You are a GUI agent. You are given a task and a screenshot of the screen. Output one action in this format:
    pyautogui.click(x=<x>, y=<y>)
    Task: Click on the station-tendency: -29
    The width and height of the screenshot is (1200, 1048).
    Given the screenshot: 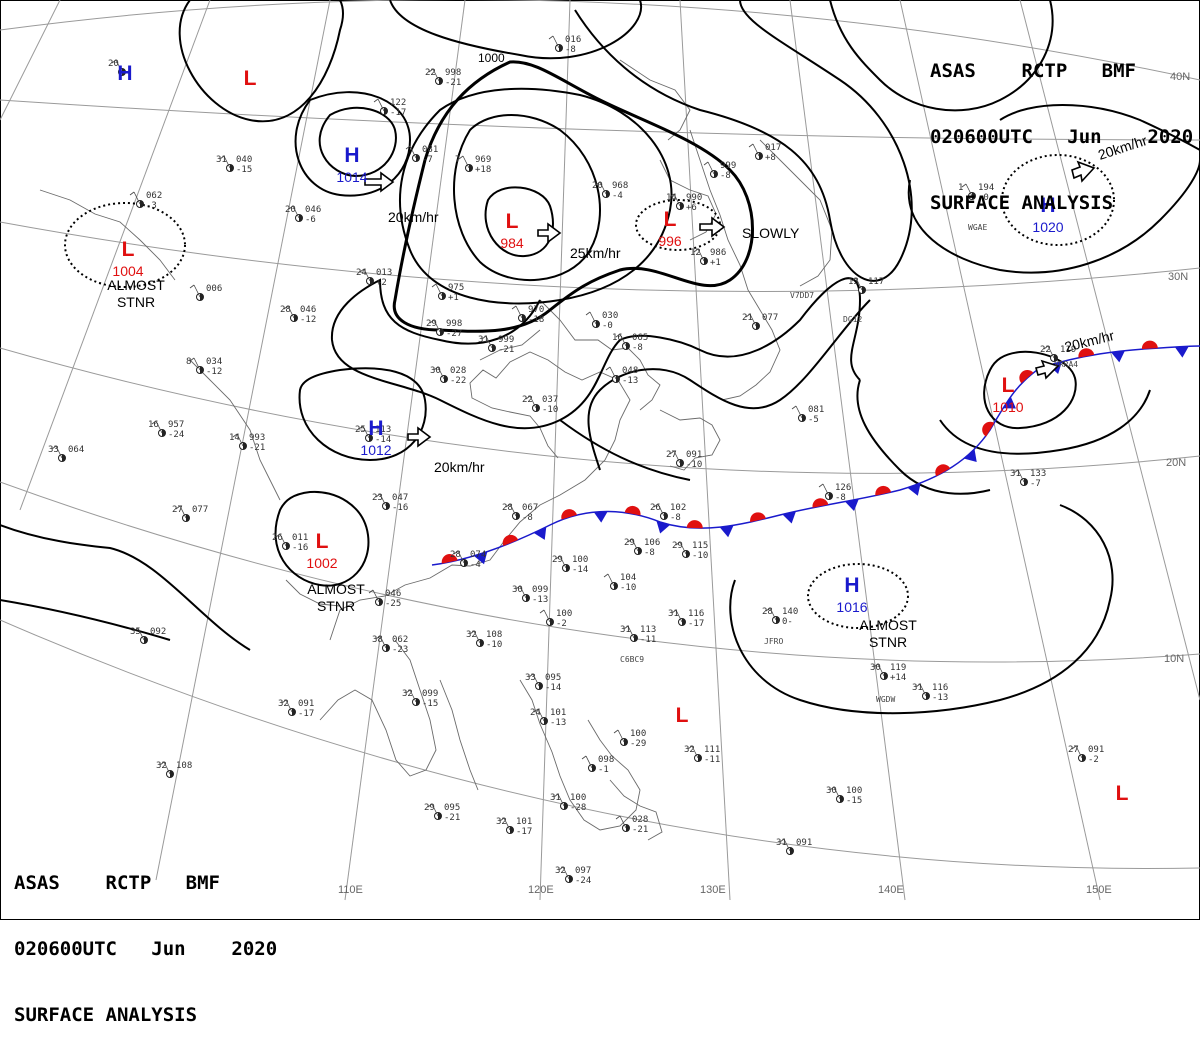 What is the action you would take?
    pyautogui.click(x=638, y=744)
    